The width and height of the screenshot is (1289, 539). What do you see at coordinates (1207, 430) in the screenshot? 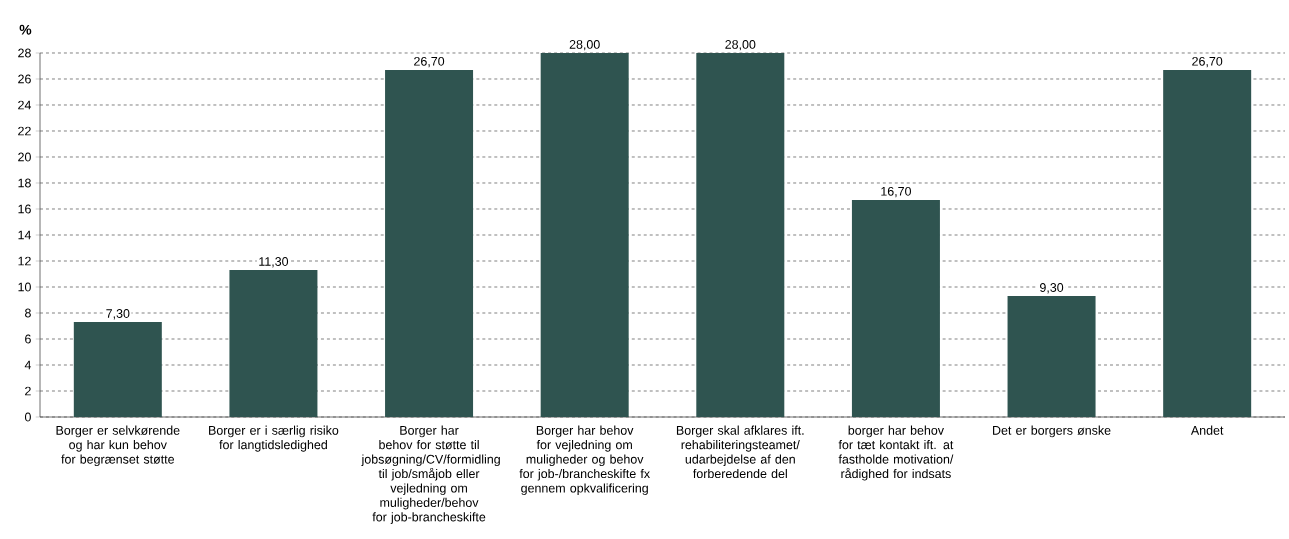
I see `x-tick-label: Andet` at bounding box center [1207, 430].